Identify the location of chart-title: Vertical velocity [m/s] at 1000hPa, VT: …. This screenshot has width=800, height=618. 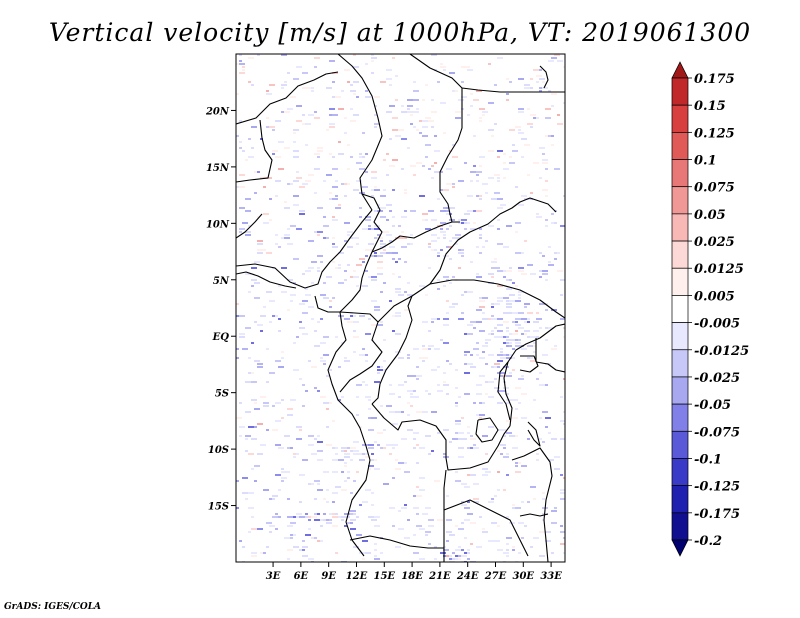
(400, 32).